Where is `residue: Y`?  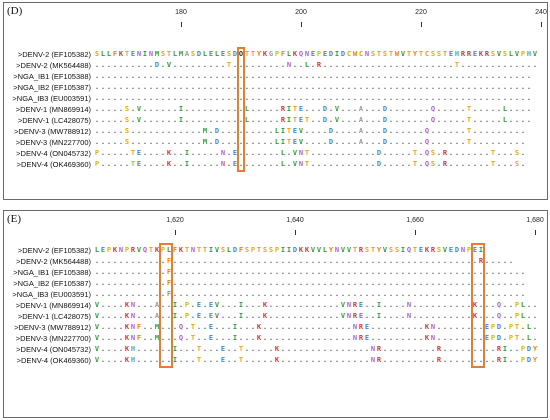
residue: Y is located at coordinates (331, 250).